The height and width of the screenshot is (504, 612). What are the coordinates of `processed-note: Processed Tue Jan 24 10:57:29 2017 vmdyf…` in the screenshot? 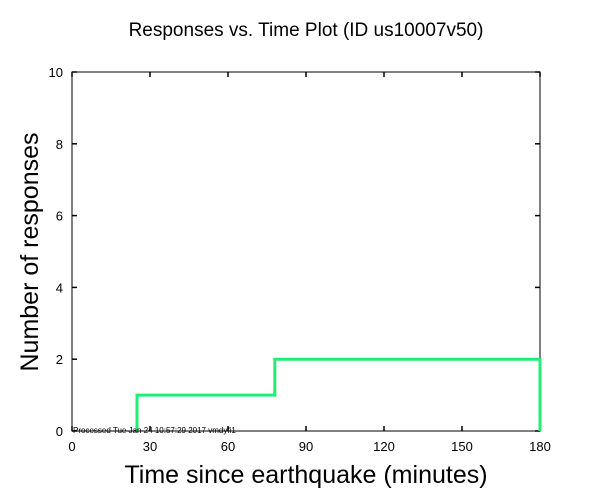 It's located at (154, 430).